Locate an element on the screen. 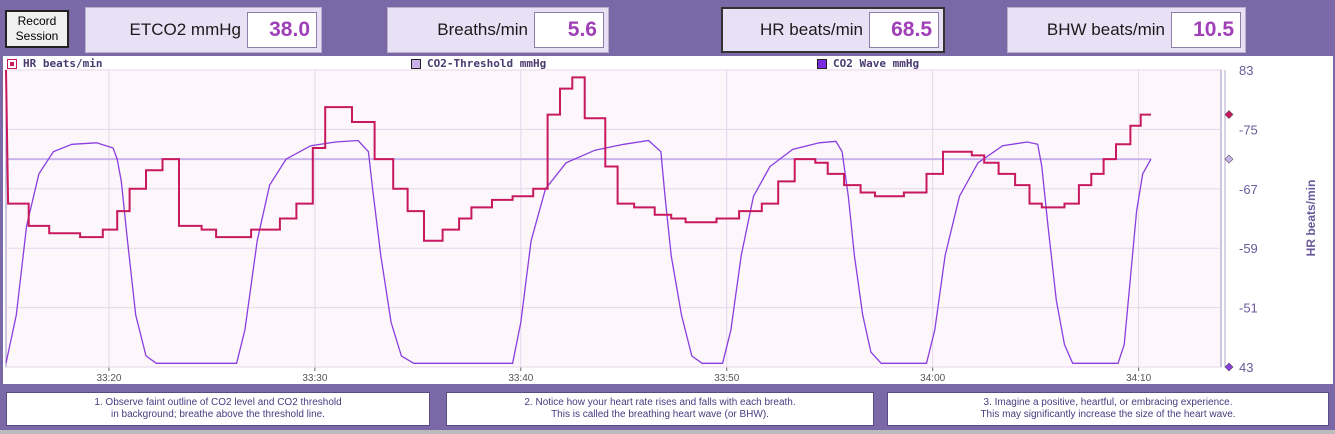 This screenshot has height=434, width=1335. breaths-label: Breaths/min is located at coordinates (482, 29).